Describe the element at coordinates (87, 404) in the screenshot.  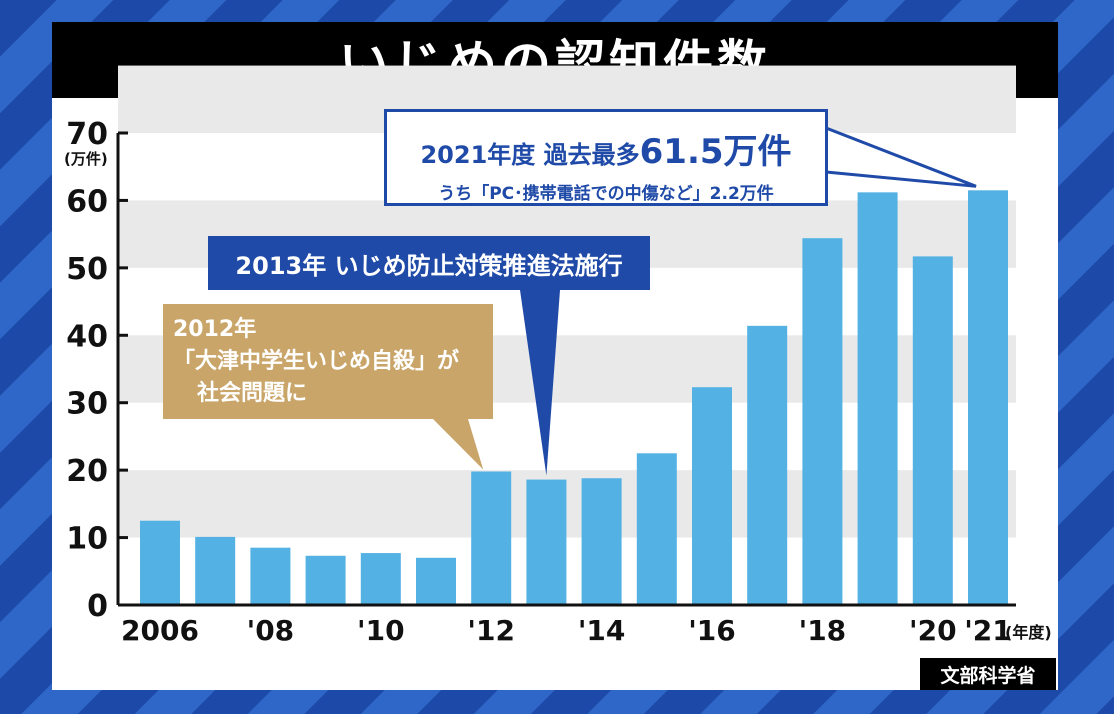
I see `y-tick-label: 30` at that location.